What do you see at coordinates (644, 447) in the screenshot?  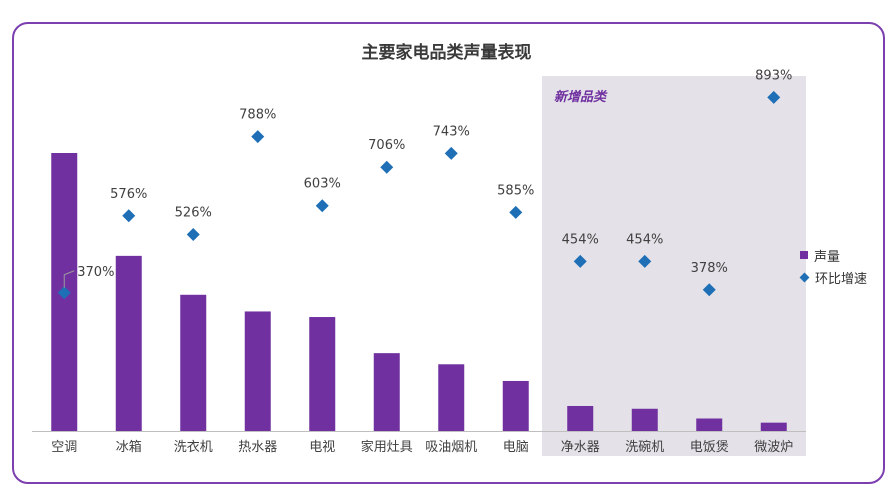 I see `x-tick-label: 洗碗机` at bounding box center [644, 447].